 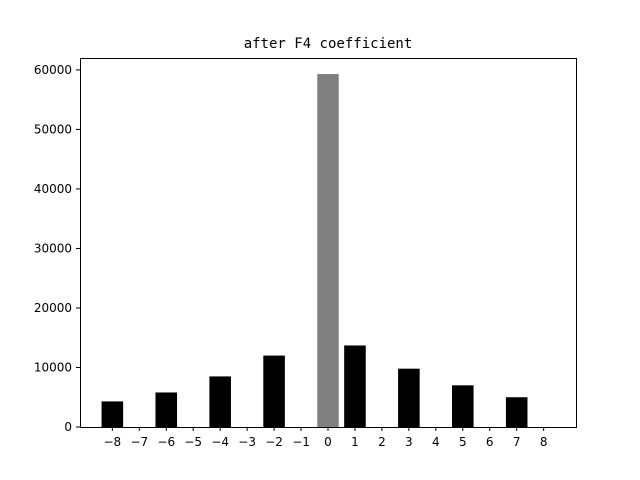 I want to click on y-tick-label: 40000, so click(x=53, y=189).